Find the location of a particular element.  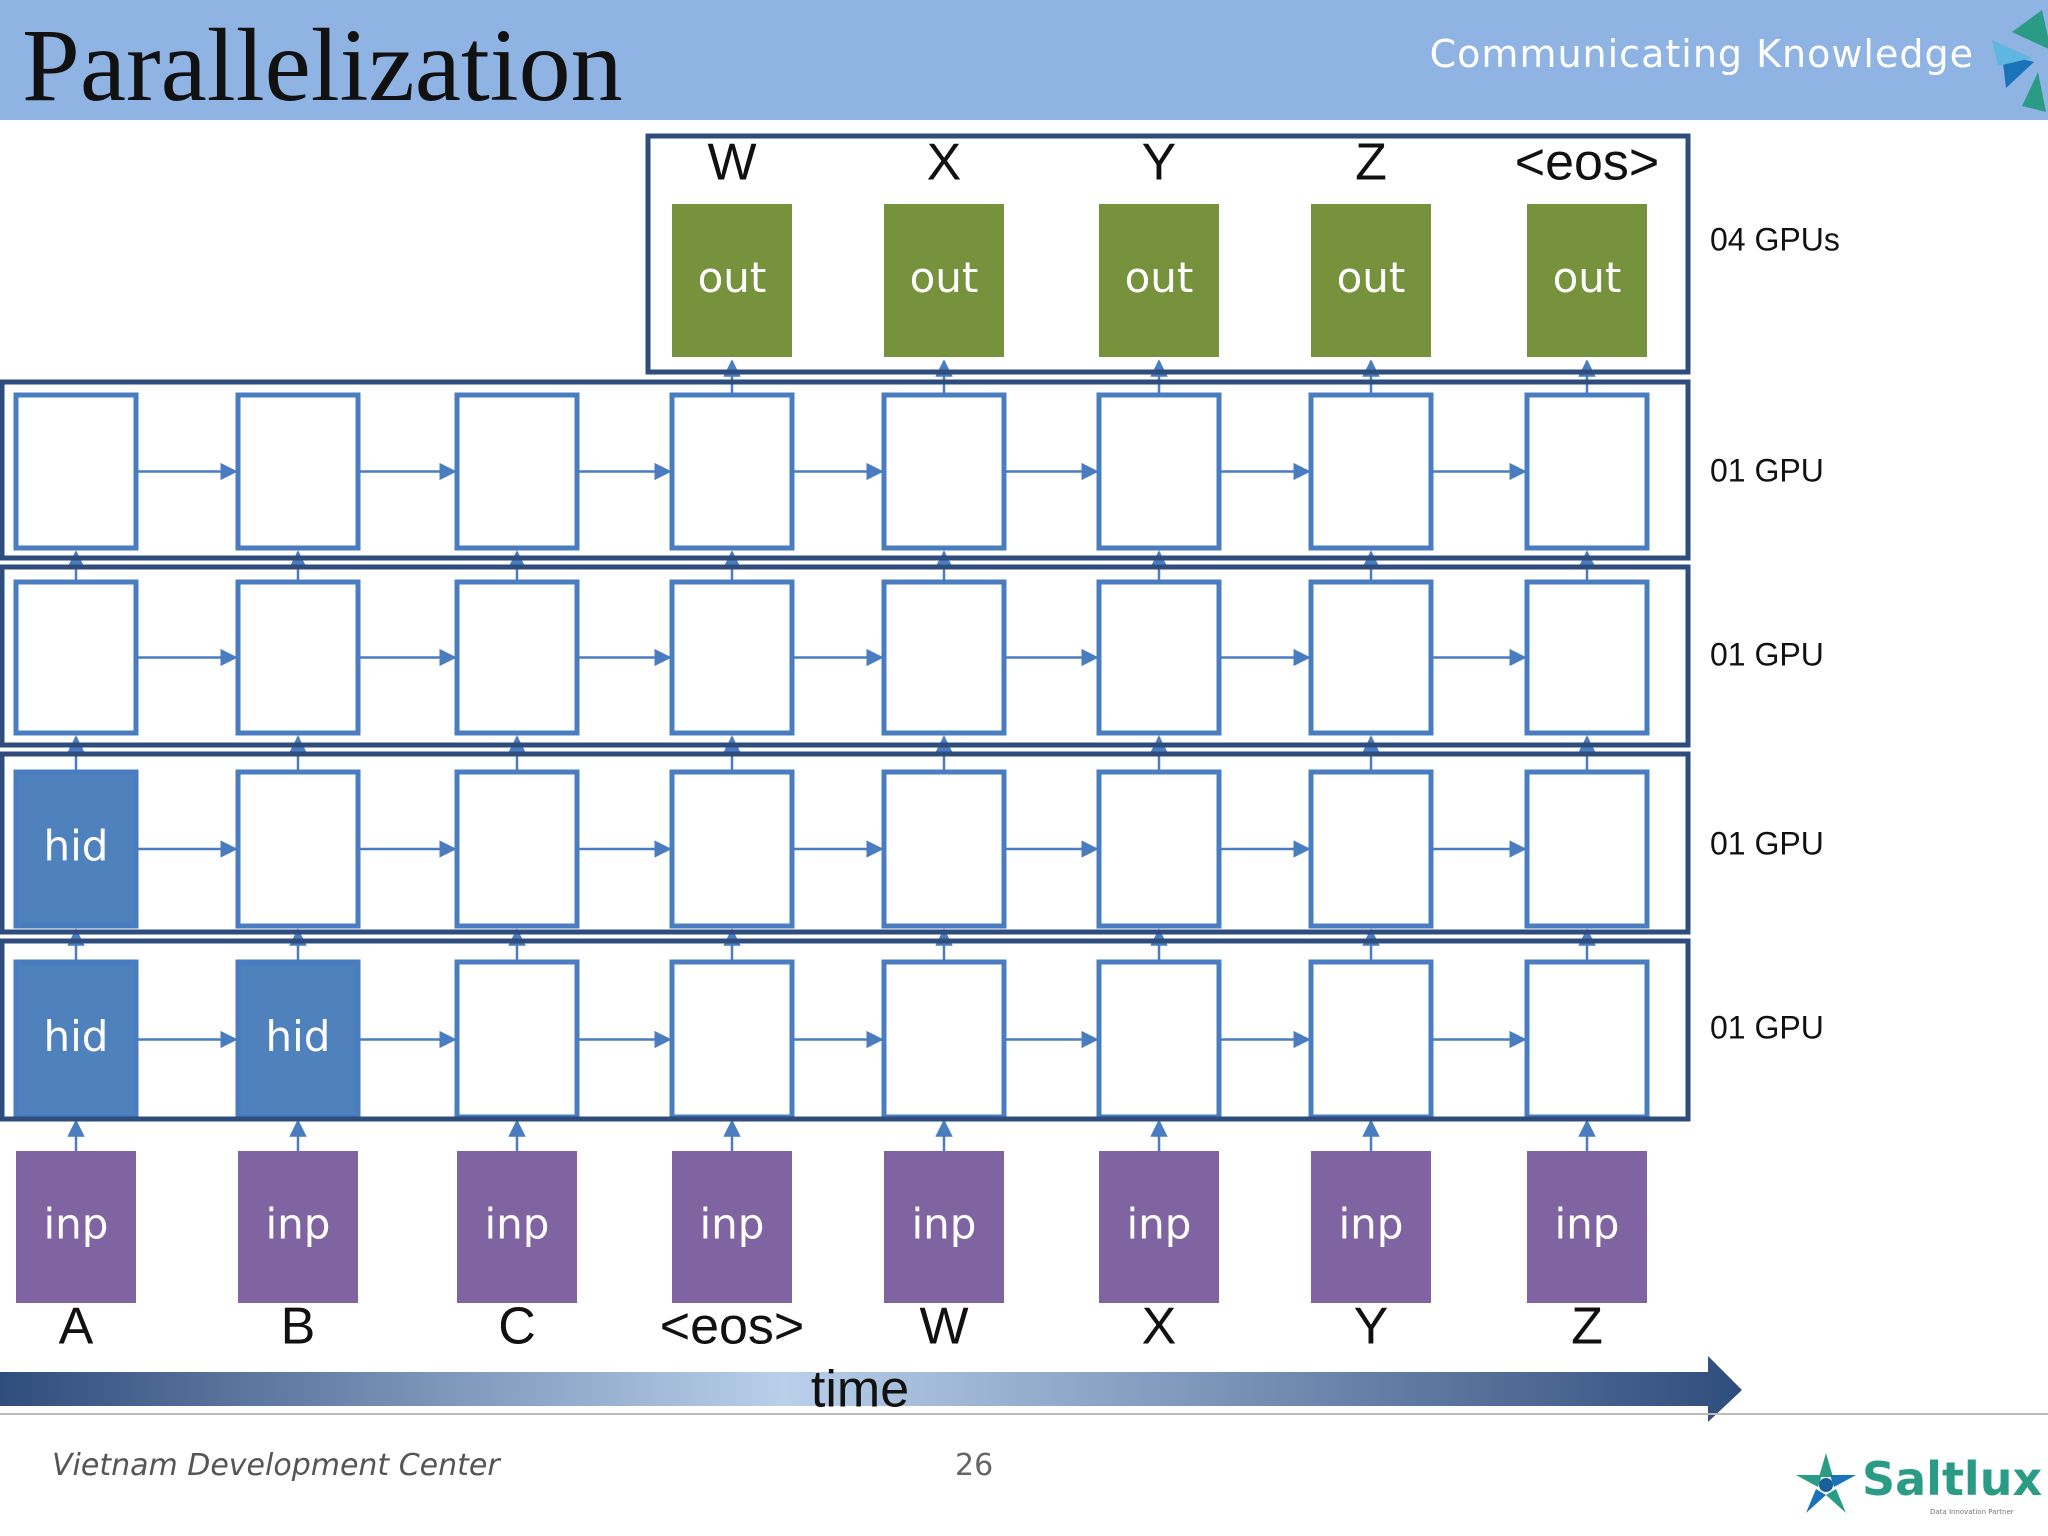

saltlux-star-icon is located at coordinates (2020, 61).